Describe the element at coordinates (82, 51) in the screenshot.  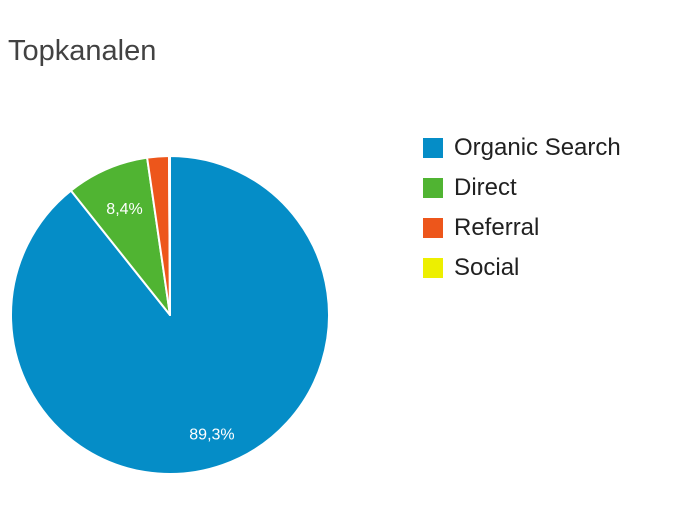
I see `chart-title: Topkanalen` at that location.